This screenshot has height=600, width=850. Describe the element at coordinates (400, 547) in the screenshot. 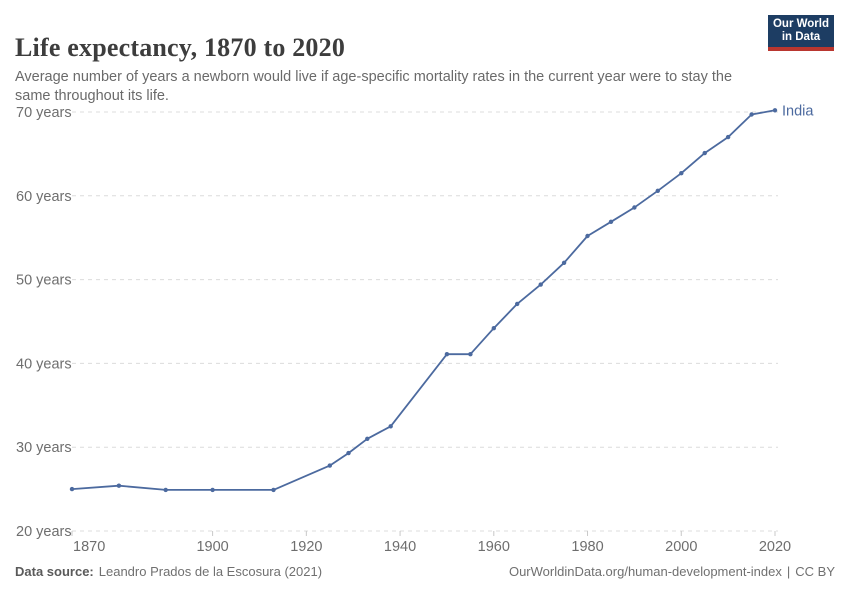

I see `x-tick-label: 1940` at that location.